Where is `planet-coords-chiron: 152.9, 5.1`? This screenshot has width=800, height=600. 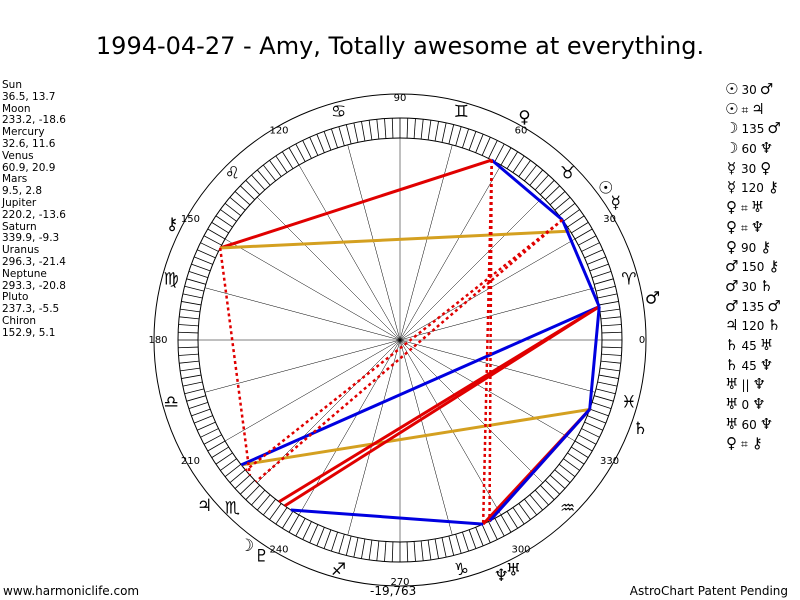
planet-coords-chiron: 152.9, 5.1 is located at coordinates (29, 332).